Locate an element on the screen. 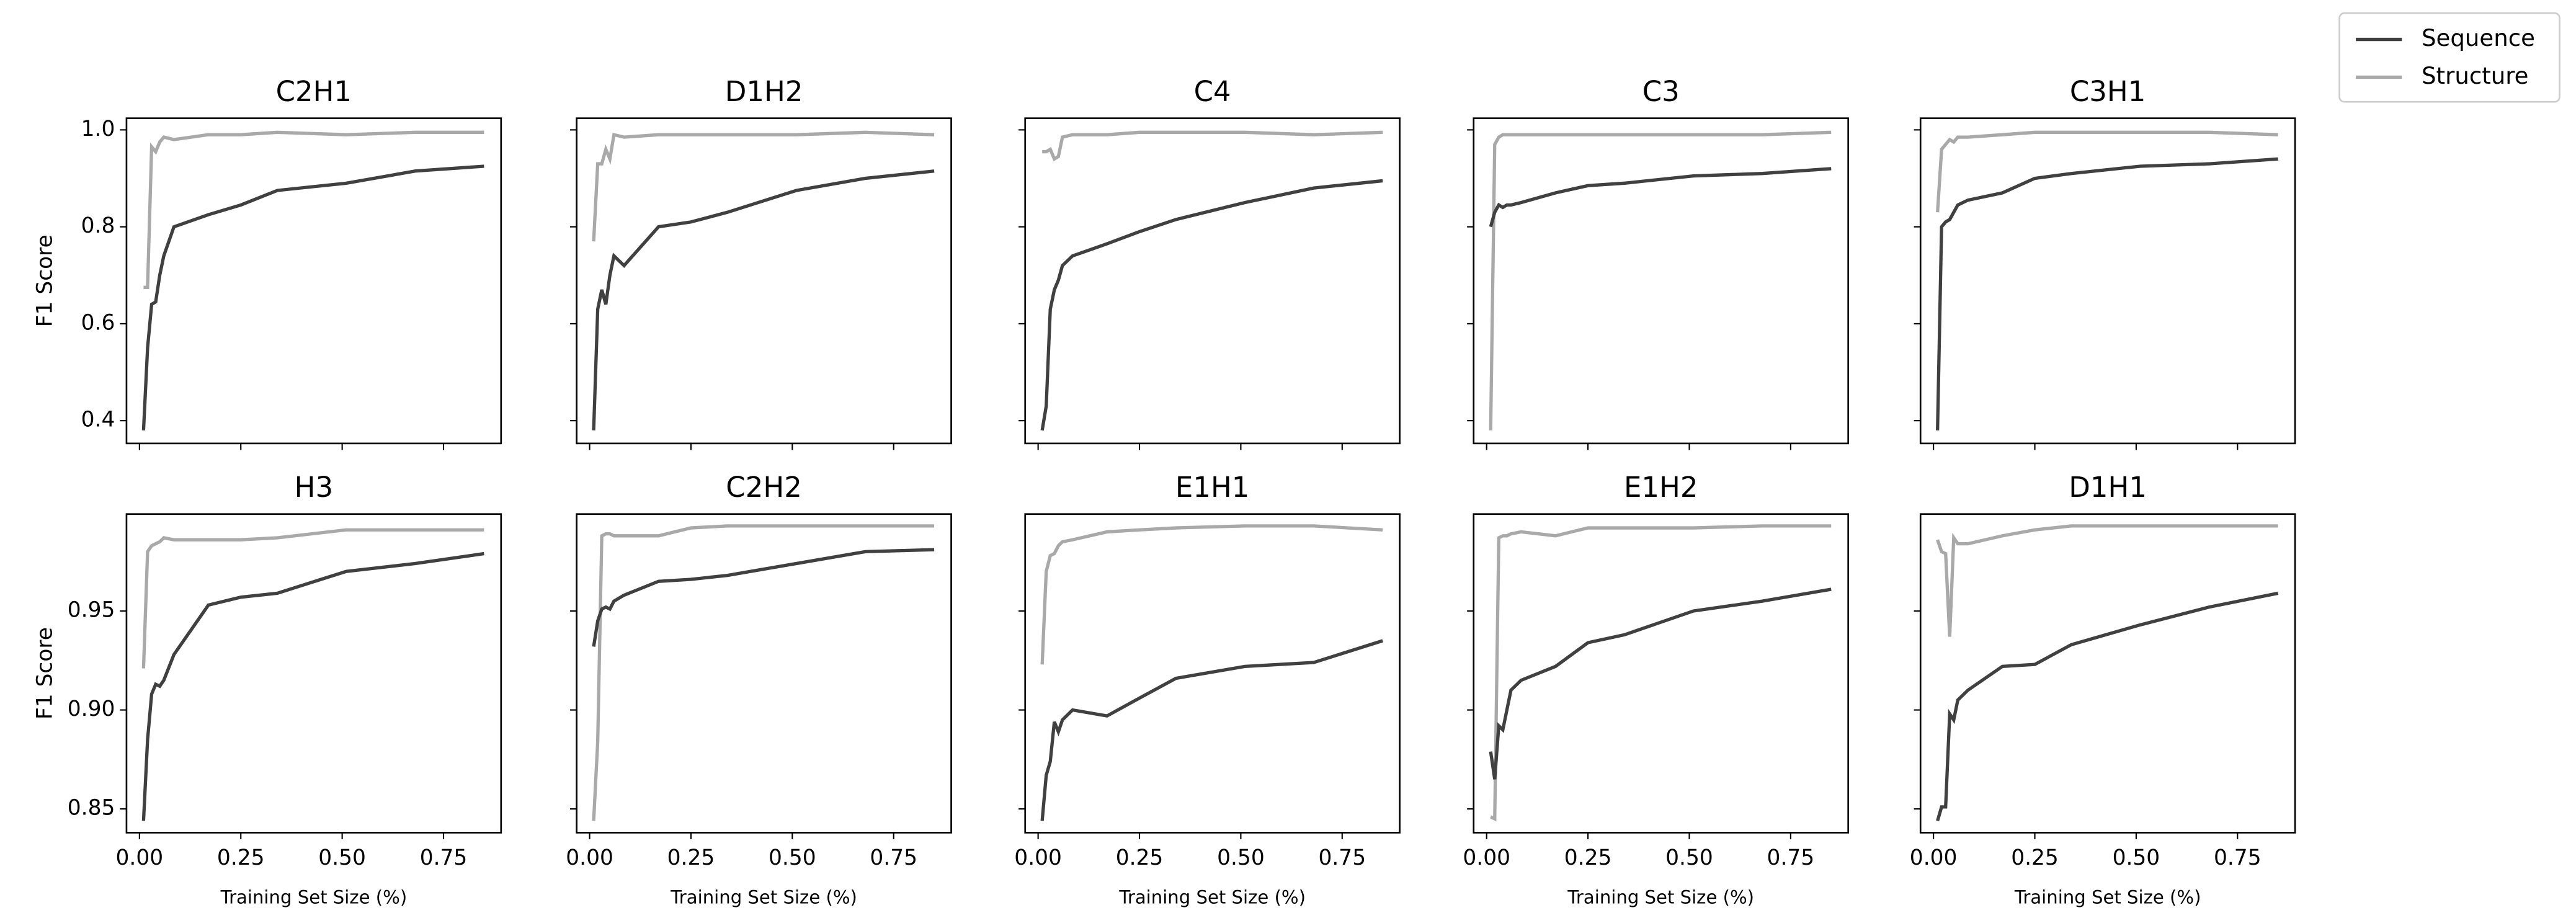  panel-title: E1H2 is located at coordinates (1661, 487).